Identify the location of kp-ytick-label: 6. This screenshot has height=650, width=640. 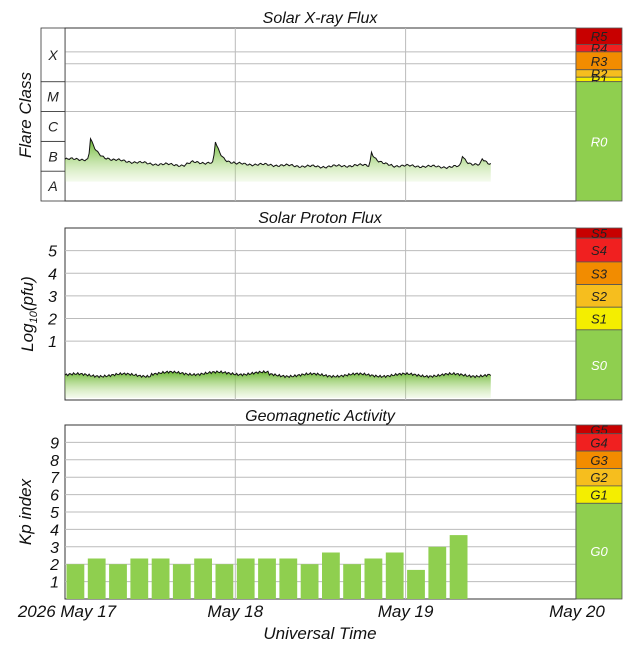
(54, 496).